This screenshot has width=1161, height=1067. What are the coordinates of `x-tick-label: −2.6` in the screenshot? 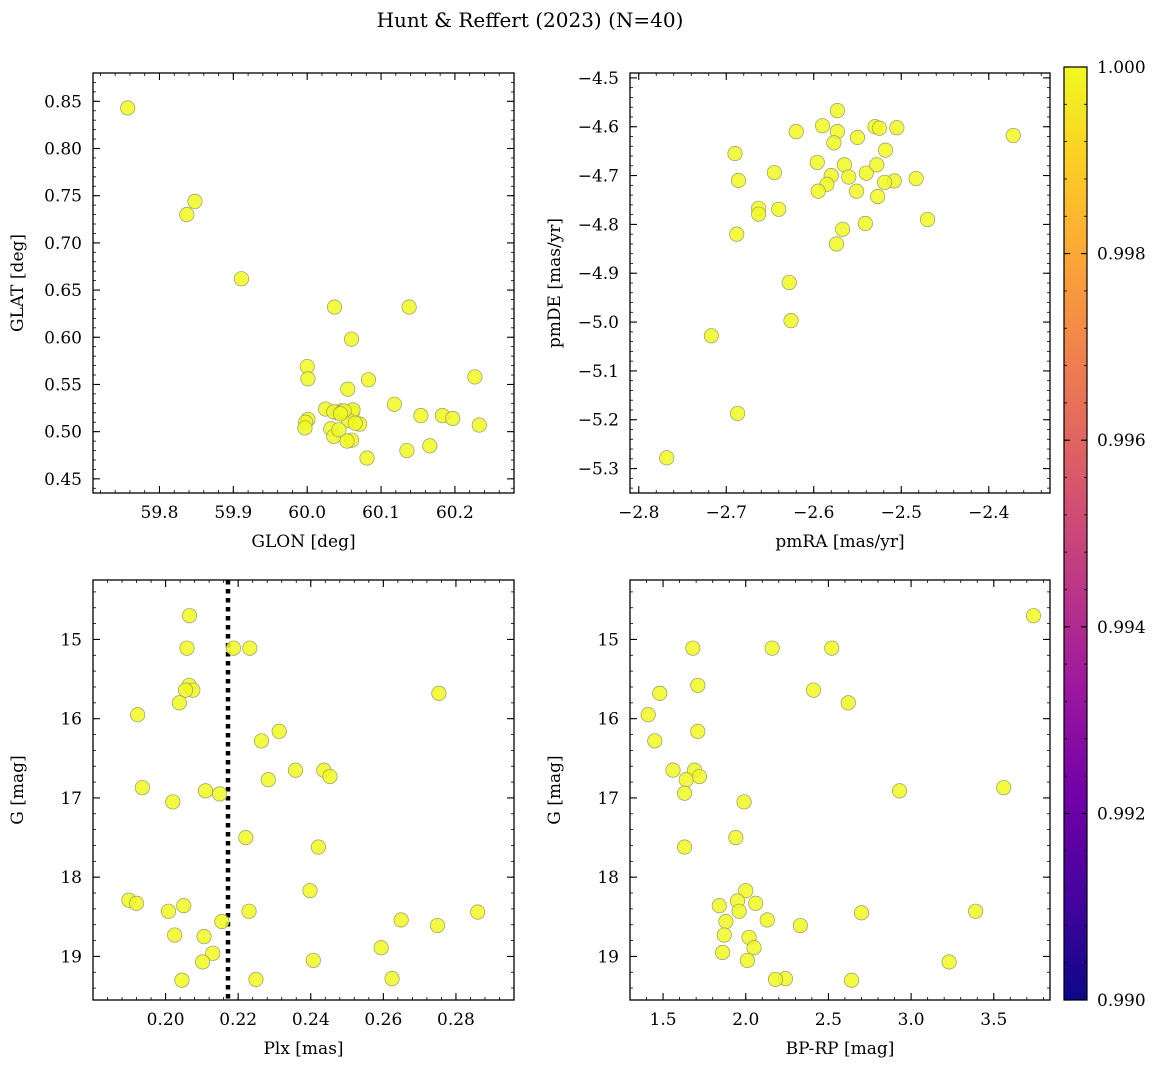 It's located at (813, 513).